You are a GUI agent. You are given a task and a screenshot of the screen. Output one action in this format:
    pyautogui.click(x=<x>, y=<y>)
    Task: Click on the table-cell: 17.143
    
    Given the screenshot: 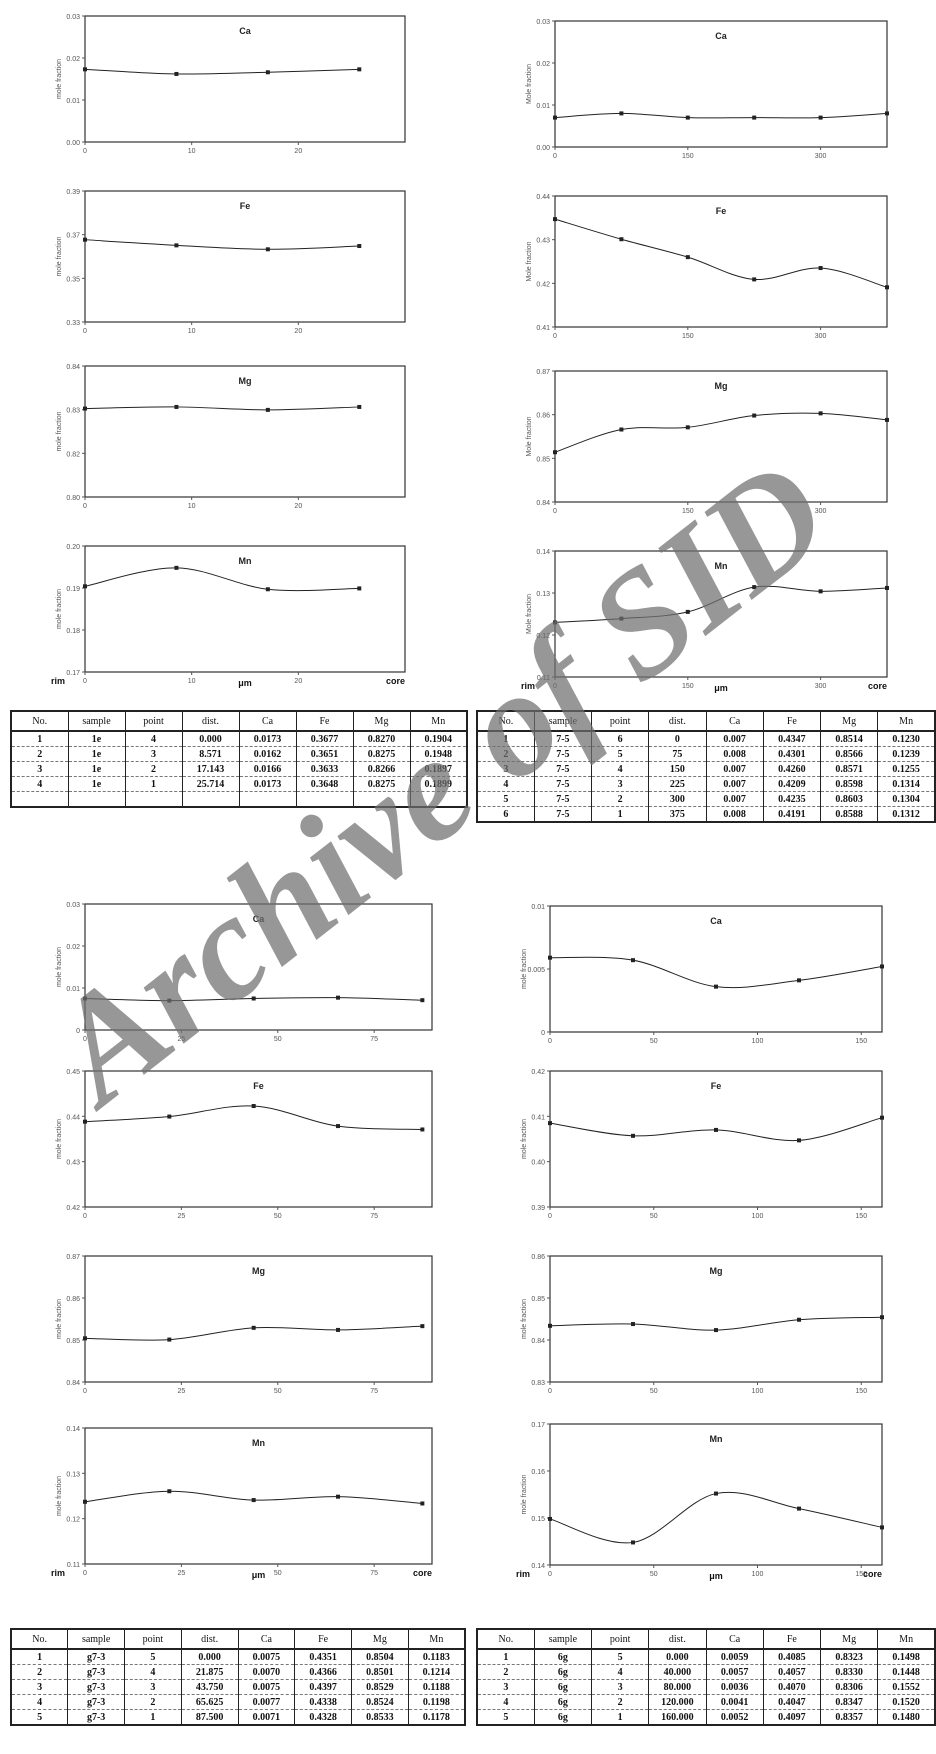 What is the action you would take?
    pyautogui.click(x=210, y=769)
    